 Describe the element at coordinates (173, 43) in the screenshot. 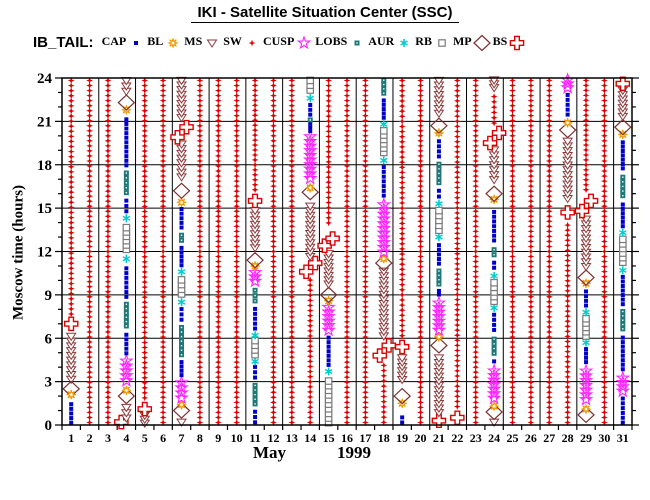

I see `open-sun-orange` at that location.